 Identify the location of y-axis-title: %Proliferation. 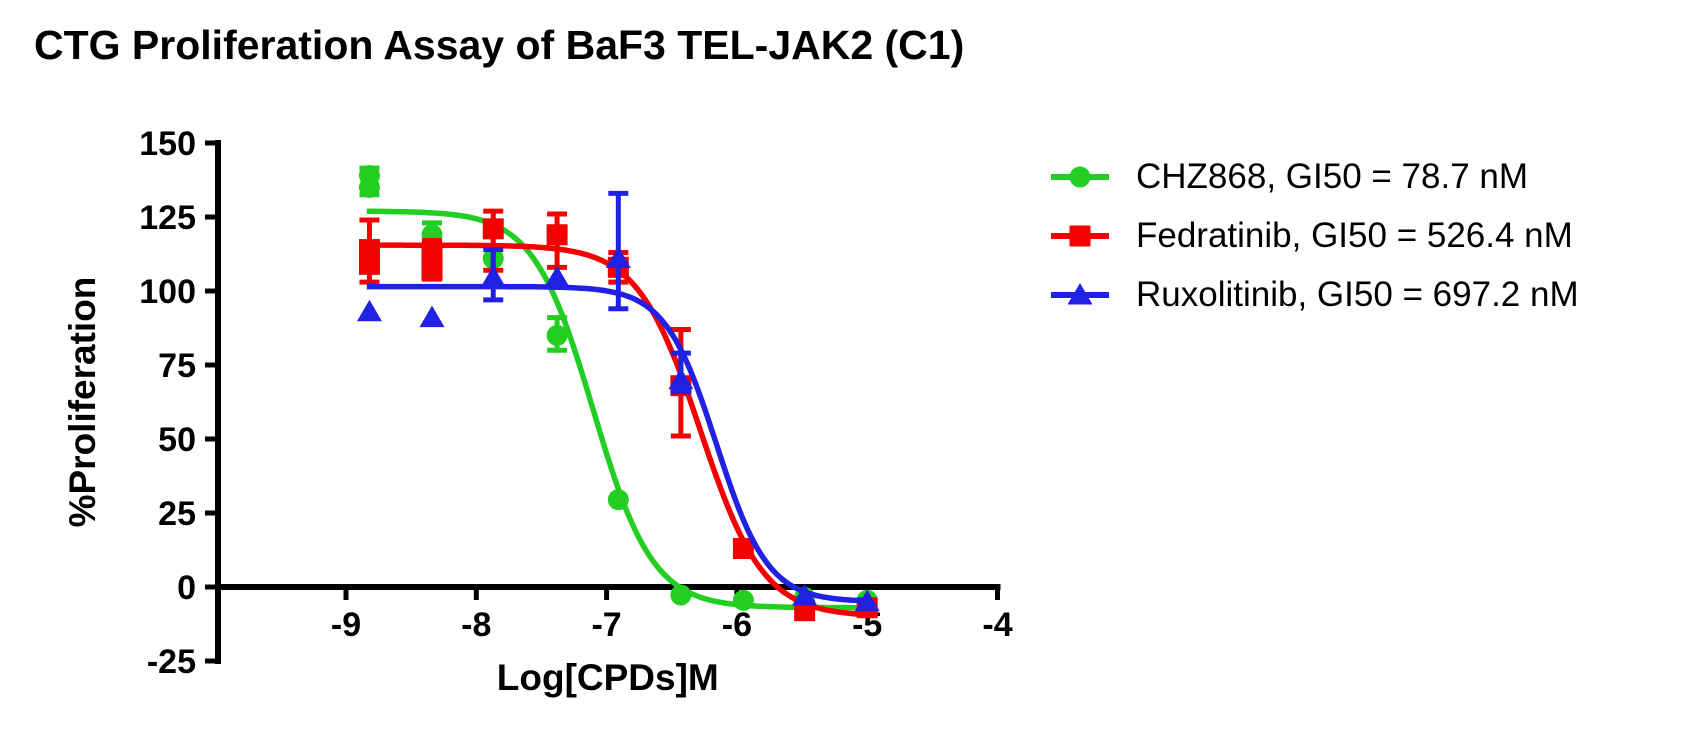
(82, 402).